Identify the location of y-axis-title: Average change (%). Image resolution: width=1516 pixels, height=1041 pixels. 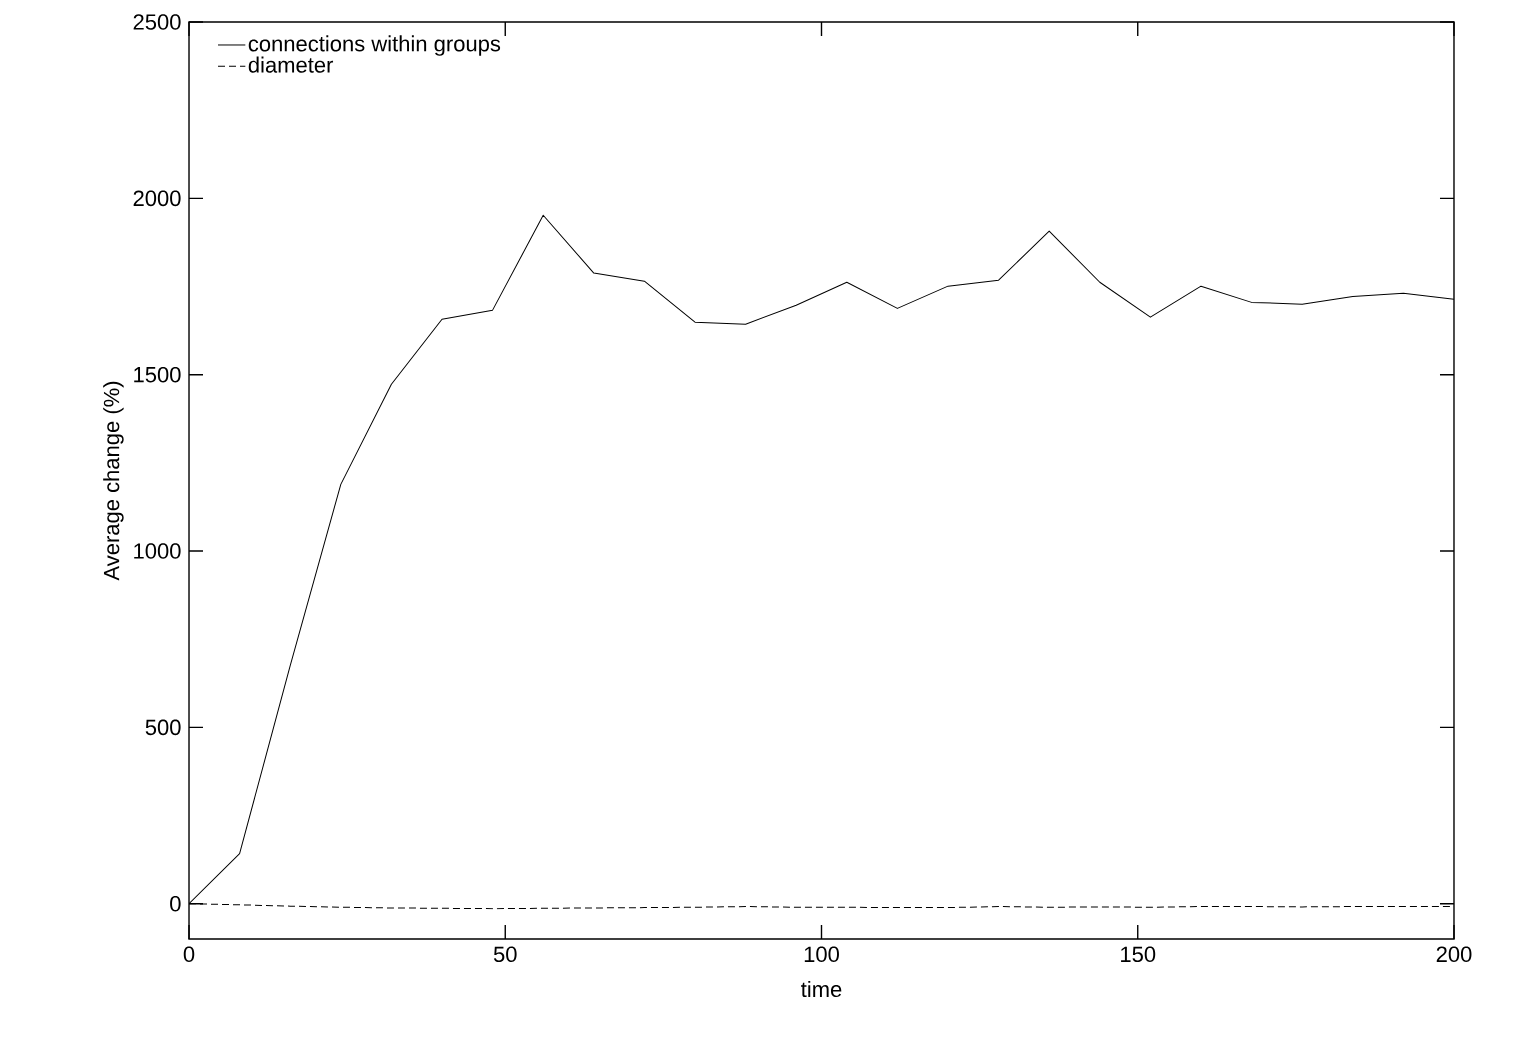
(113, 481).